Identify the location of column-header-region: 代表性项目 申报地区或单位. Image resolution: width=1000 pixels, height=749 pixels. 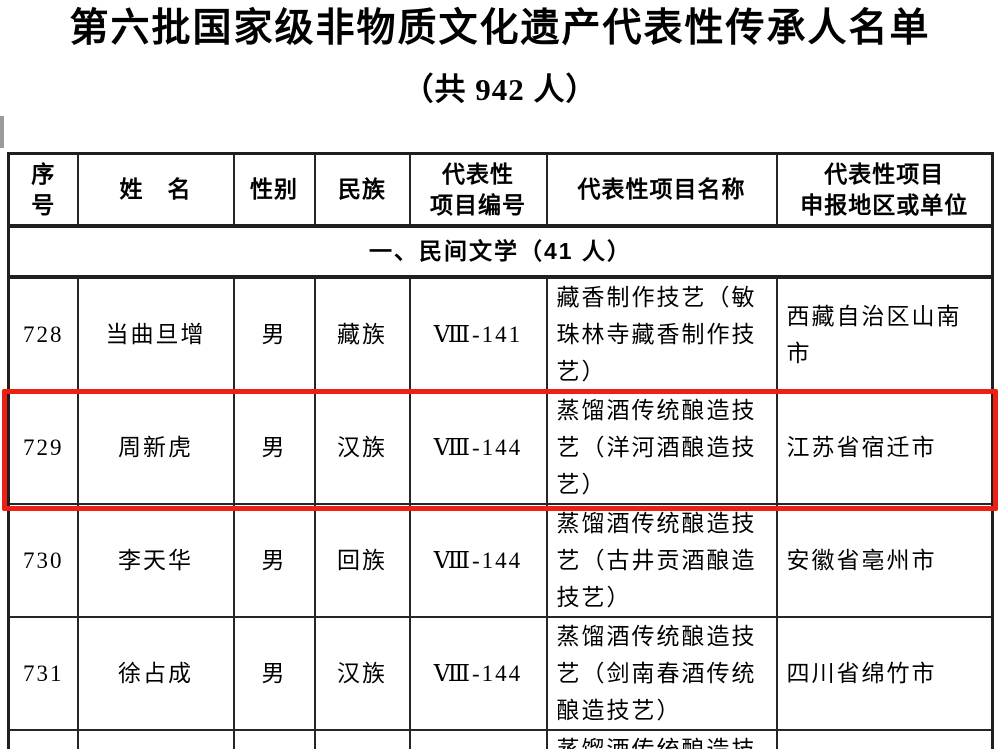
(884, 190).